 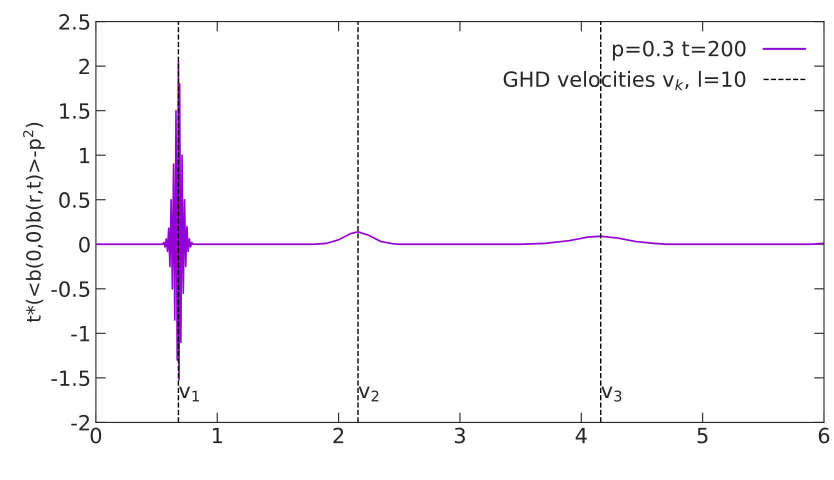 What do you see at coordinates (679, 50) in the screenshot?
I see `legend-label: p=0.3 t=200` at bounding box center [679, 50].